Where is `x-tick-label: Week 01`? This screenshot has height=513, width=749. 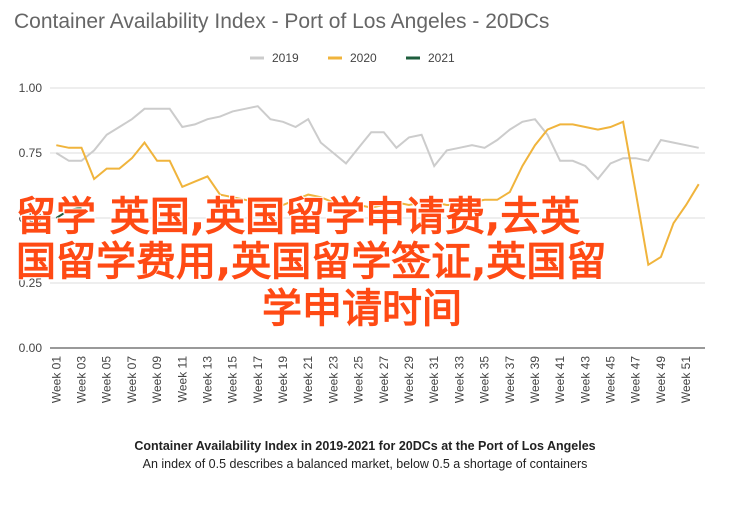 x-tick-label: Week 01 is located at coordinates (56, 379).